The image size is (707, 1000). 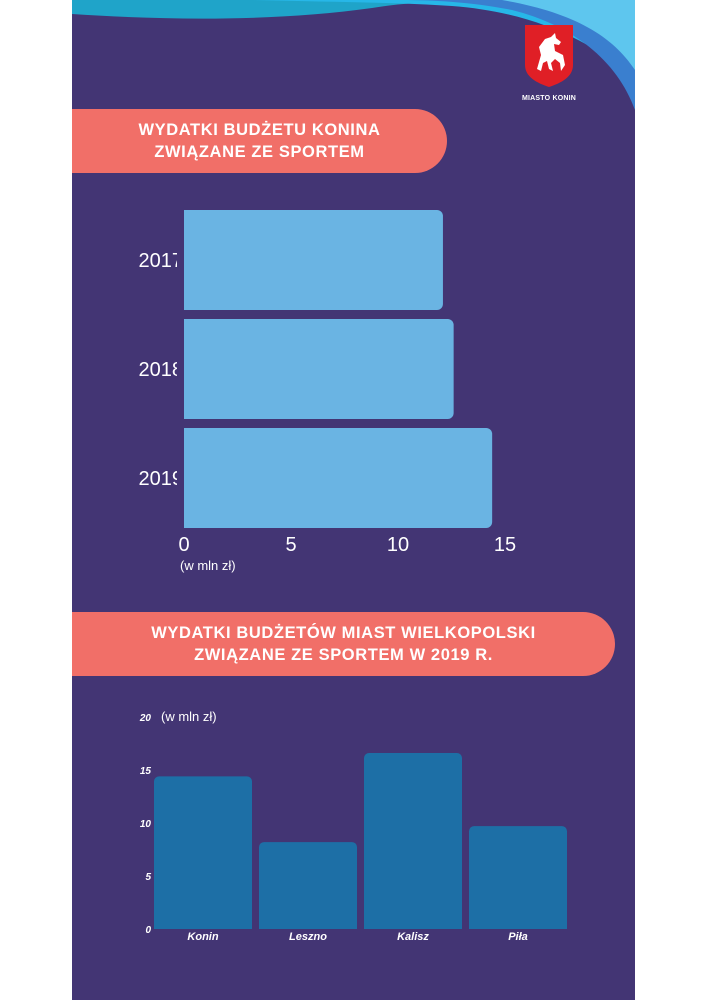 I want to click on x-tick-label-10: 10, so click(x=398, y=545).